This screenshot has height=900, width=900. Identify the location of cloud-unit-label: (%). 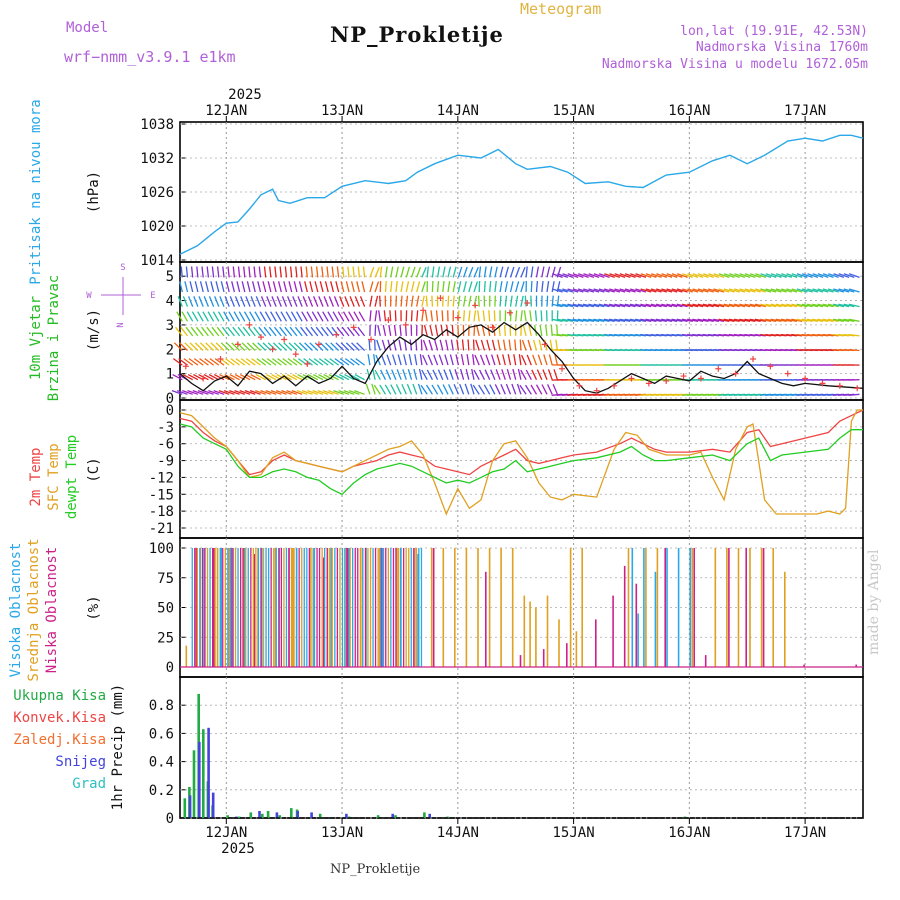
(94, 607).